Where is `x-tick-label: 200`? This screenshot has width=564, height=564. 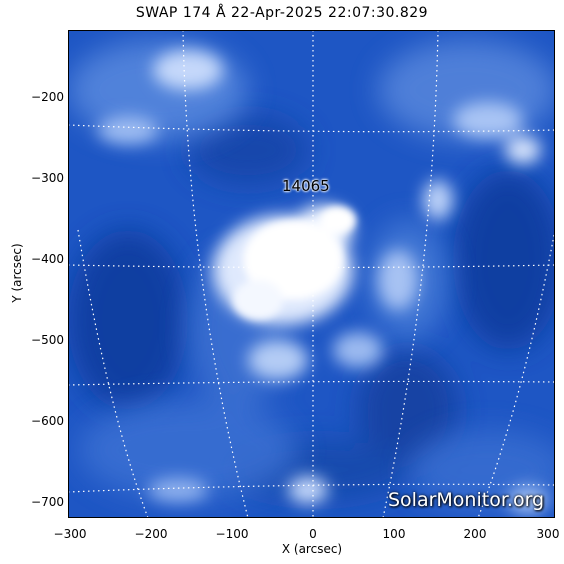
x-tick-label: 200 is located at coordinates (475, 534).